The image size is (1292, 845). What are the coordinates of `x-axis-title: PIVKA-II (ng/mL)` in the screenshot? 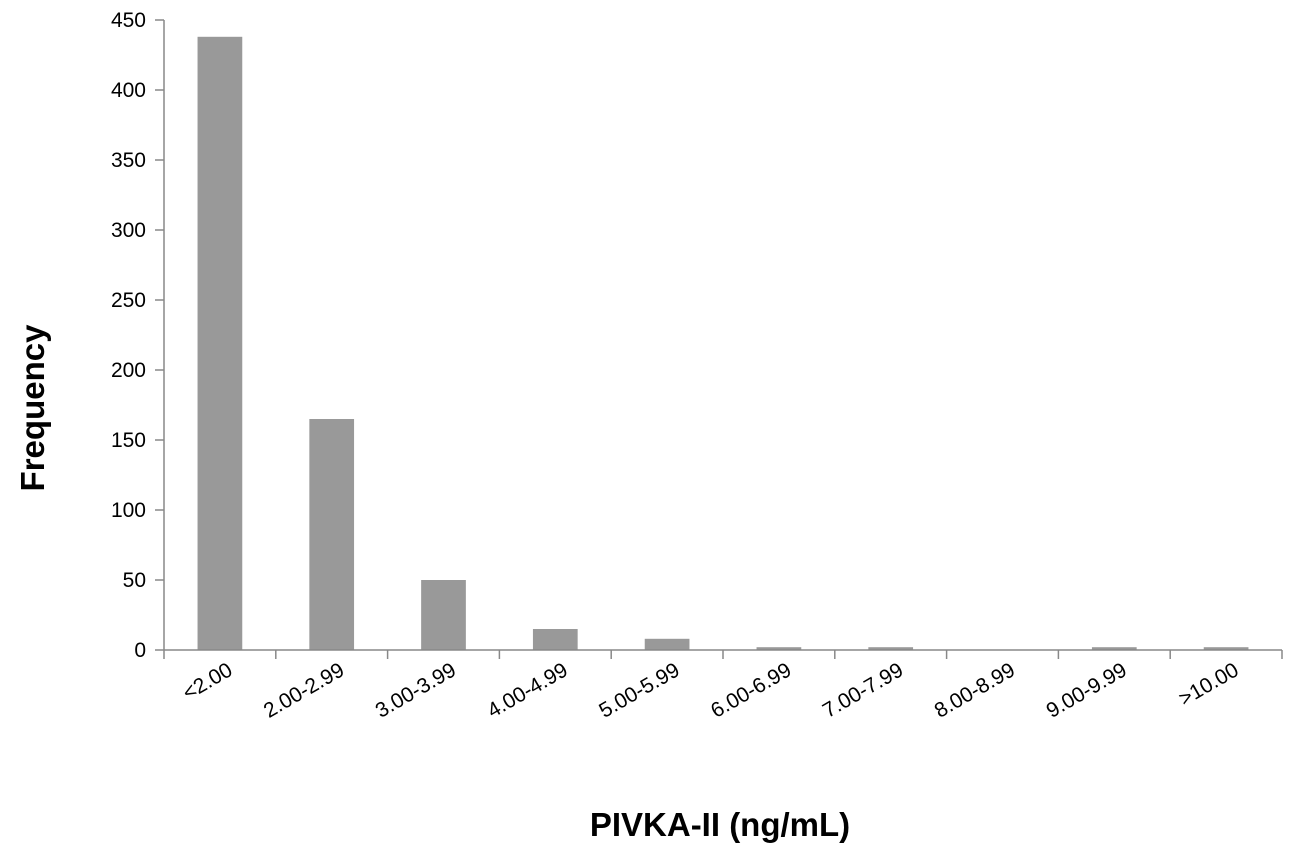 It's located at (720, 824).